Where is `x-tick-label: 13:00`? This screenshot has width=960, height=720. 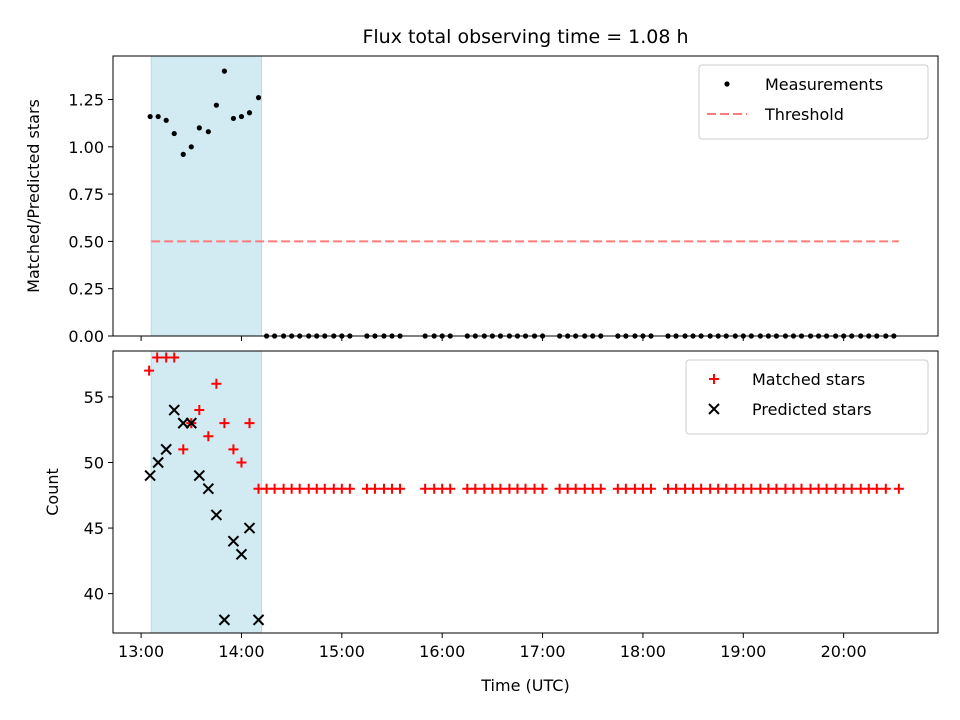 x-tick-label: 13:00 is located at coordinates (141, 651).